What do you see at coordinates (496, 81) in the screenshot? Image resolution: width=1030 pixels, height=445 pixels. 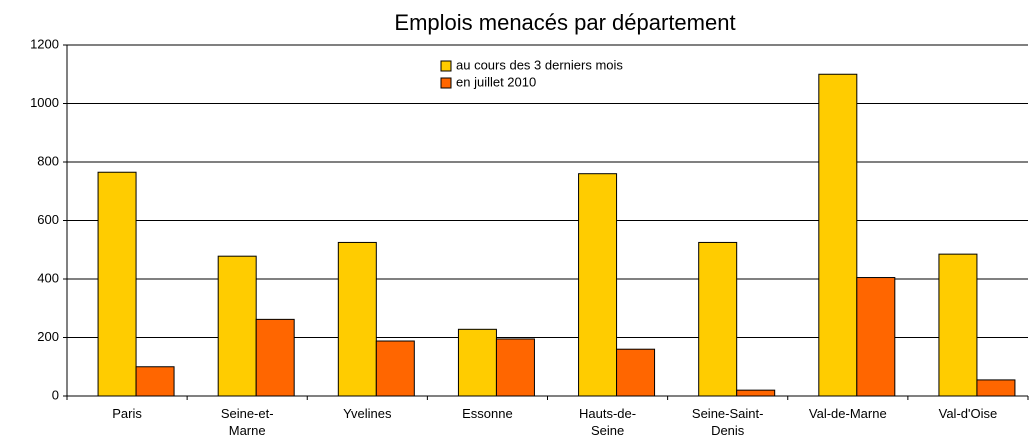 I see `legend-label: en juillet 2010` at bounding box center [496, 81].